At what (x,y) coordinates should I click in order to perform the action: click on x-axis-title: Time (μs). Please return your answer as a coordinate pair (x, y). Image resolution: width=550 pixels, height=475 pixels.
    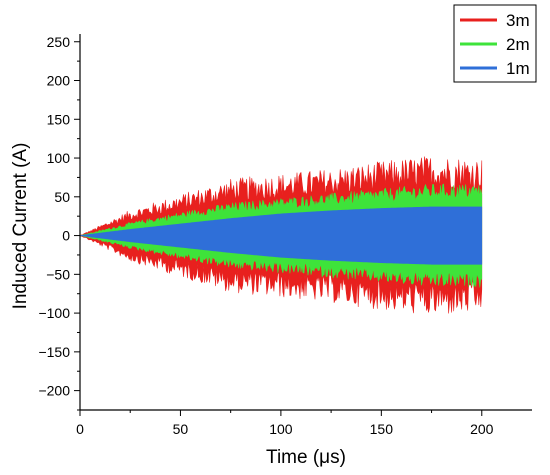
    Looking at the image, I should click on (306, 457).